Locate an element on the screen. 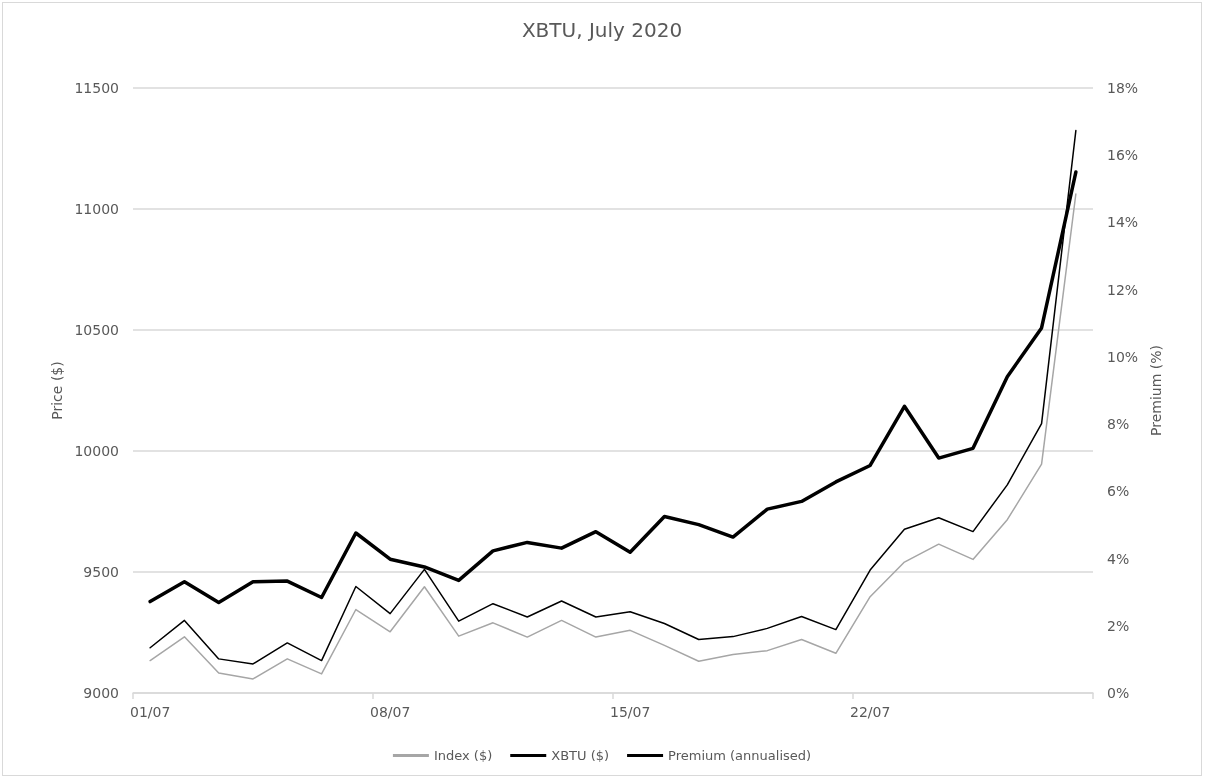 The image size is (1206, 780). y2-tick-label: 8% is located at coordinates (1118, 424).